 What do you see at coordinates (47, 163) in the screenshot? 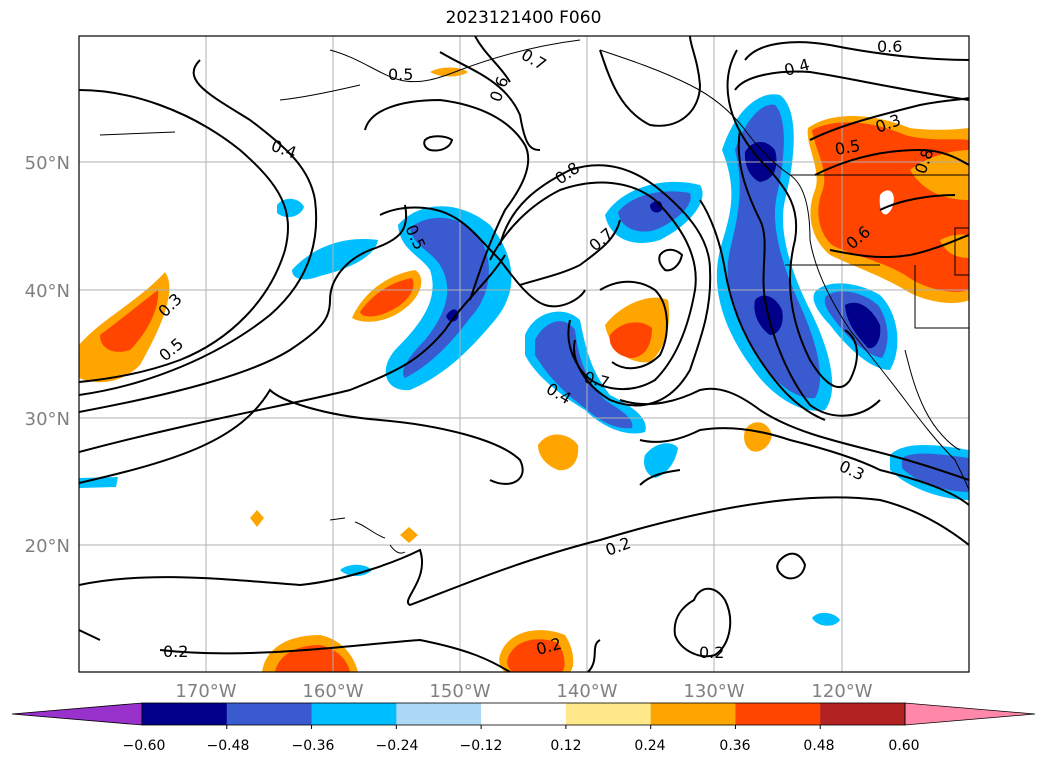
I see `latitude-label: 50°N` at bounding box center [47, 163].